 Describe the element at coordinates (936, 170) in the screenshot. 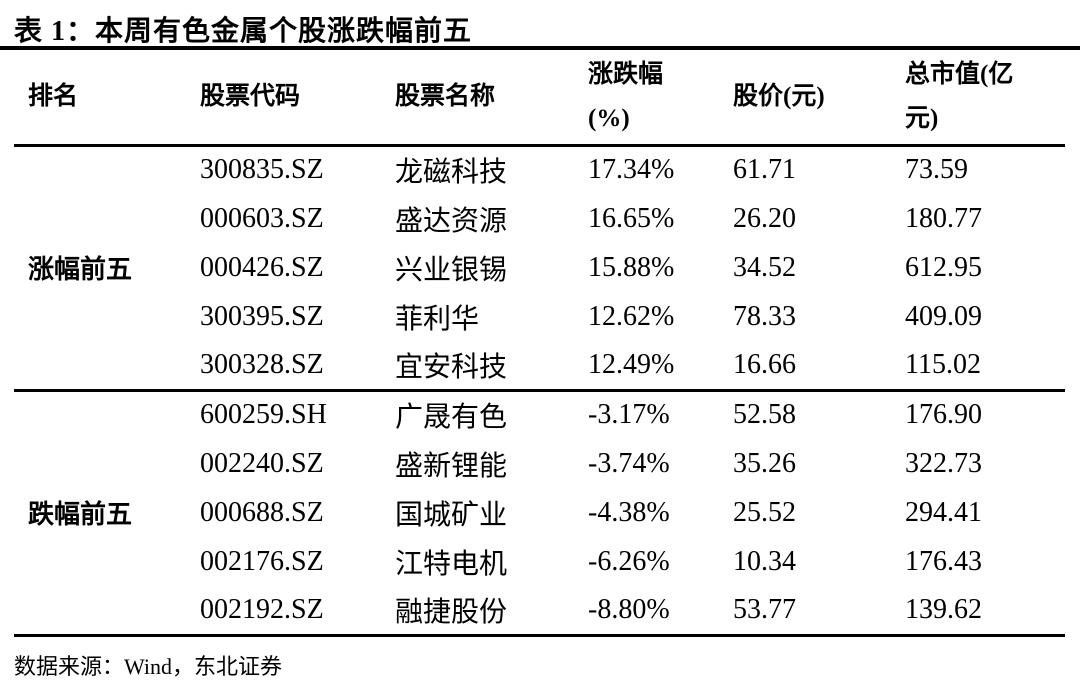

I see `cell-mcap: 73.59` at that location.